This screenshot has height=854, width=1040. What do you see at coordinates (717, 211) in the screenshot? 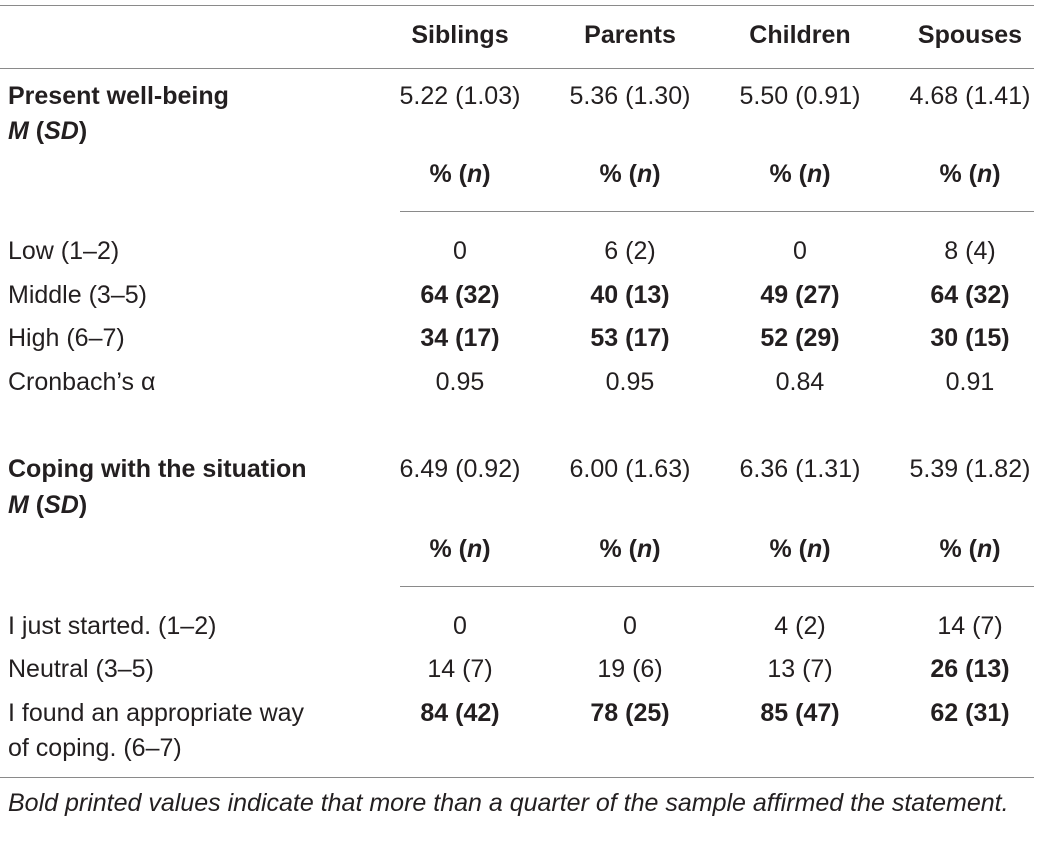
I see `section1-pct-rule` at bounding box center [717, 211].